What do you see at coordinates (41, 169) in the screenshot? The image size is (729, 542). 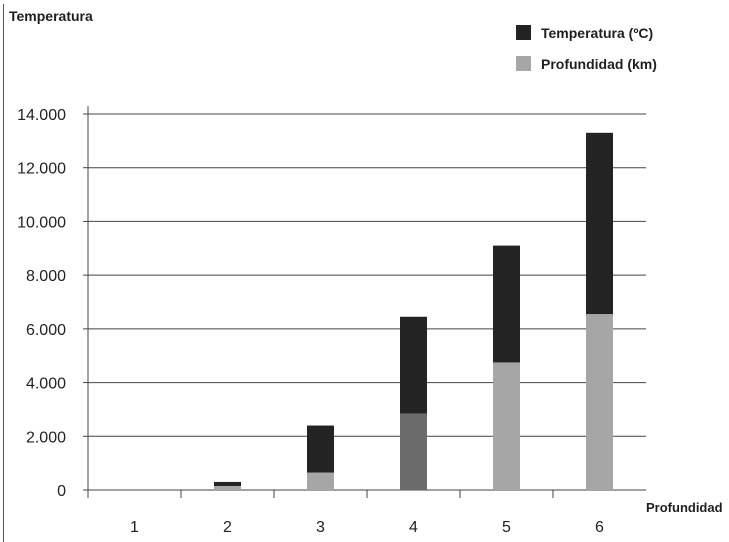 I see `y-tick-label: 12.000` at bounding box center [41, 169].